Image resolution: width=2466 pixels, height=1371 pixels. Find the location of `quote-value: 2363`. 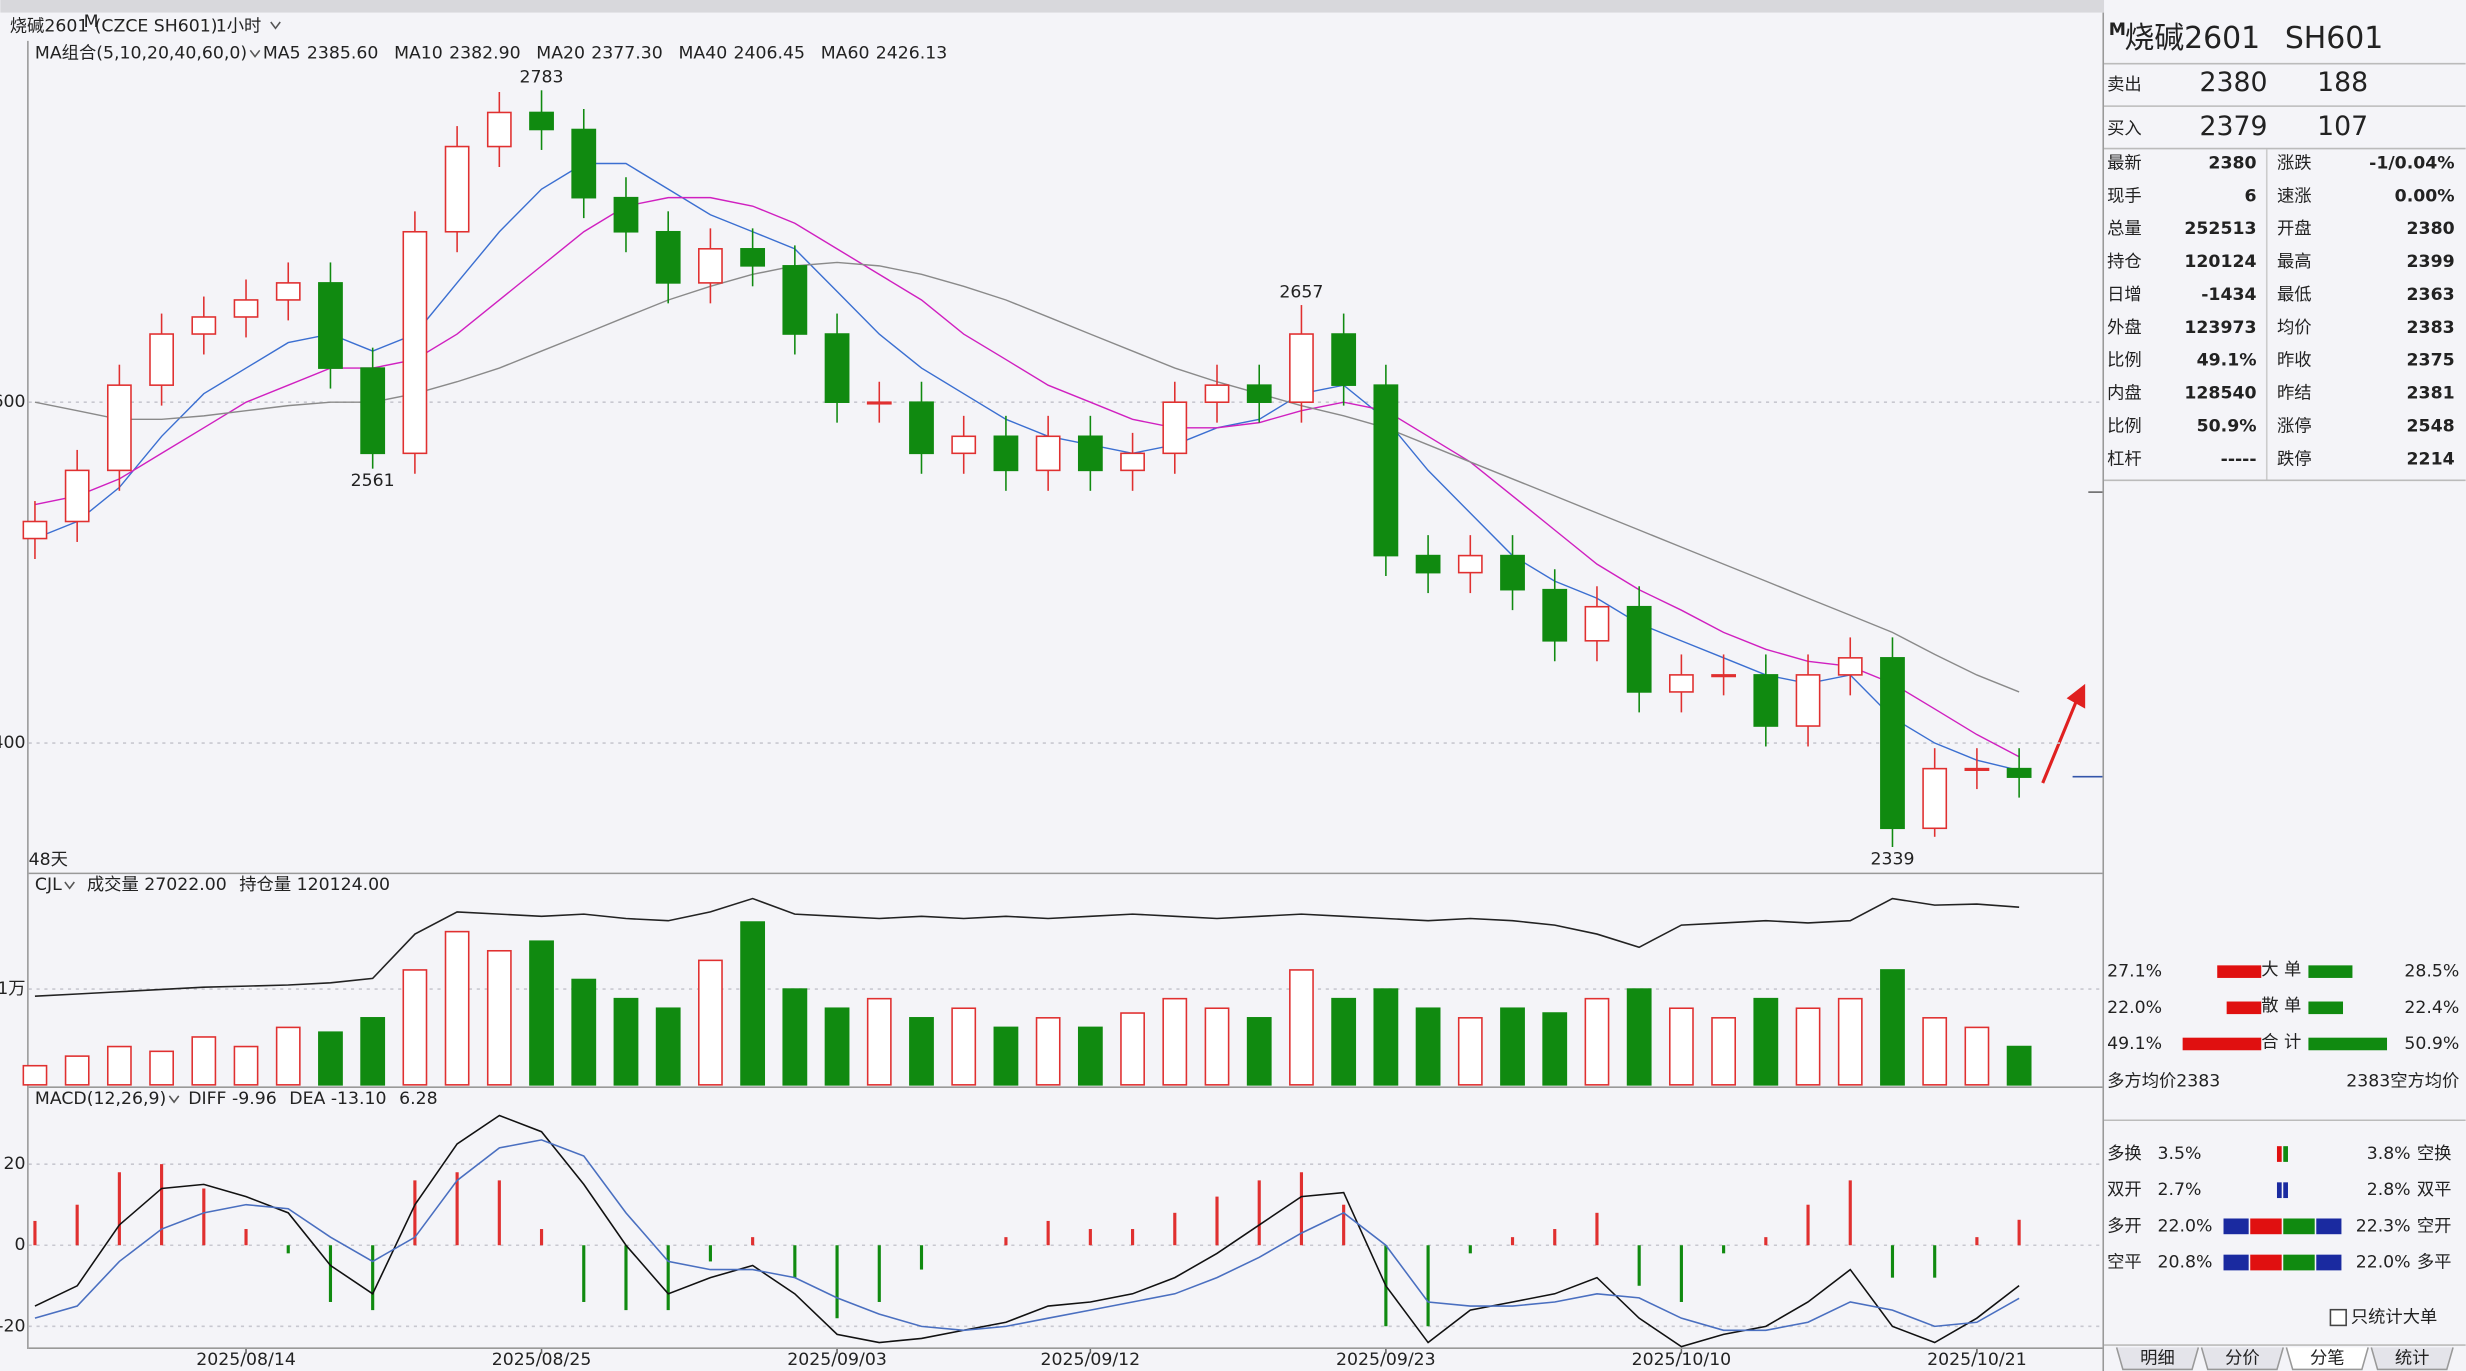

quote-value: 2363 is located at coordinates (2431, 295).